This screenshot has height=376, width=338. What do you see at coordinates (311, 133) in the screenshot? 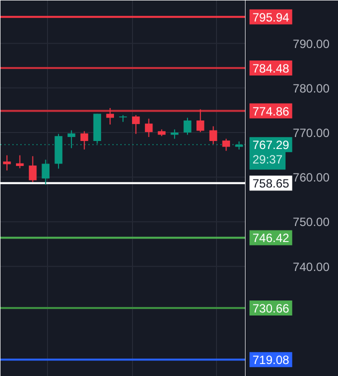
I see `y-tick-label: 770.00` at bounding box center [311, 133].